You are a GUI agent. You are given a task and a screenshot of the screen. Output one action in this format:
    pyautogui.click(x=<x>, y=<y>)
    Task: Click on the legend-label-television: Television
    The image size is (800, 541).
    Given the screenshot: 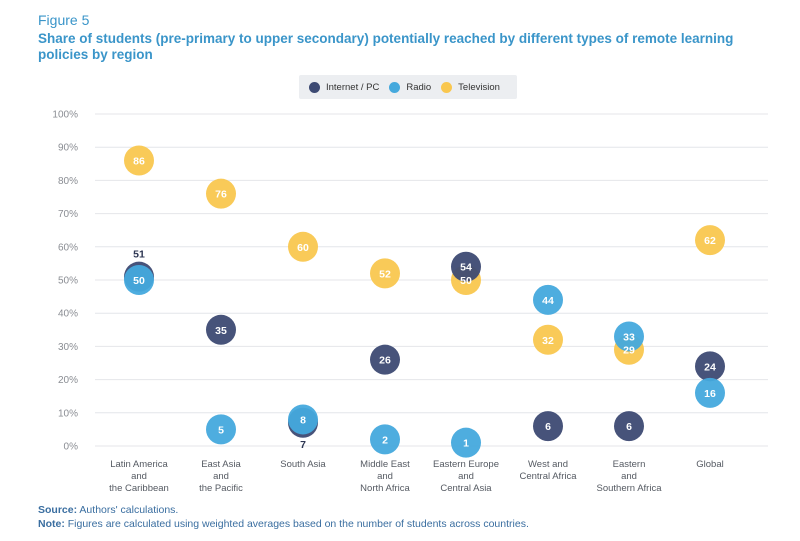 What is the action you would take?
    pyautogui.click(x=479, y=87)
    